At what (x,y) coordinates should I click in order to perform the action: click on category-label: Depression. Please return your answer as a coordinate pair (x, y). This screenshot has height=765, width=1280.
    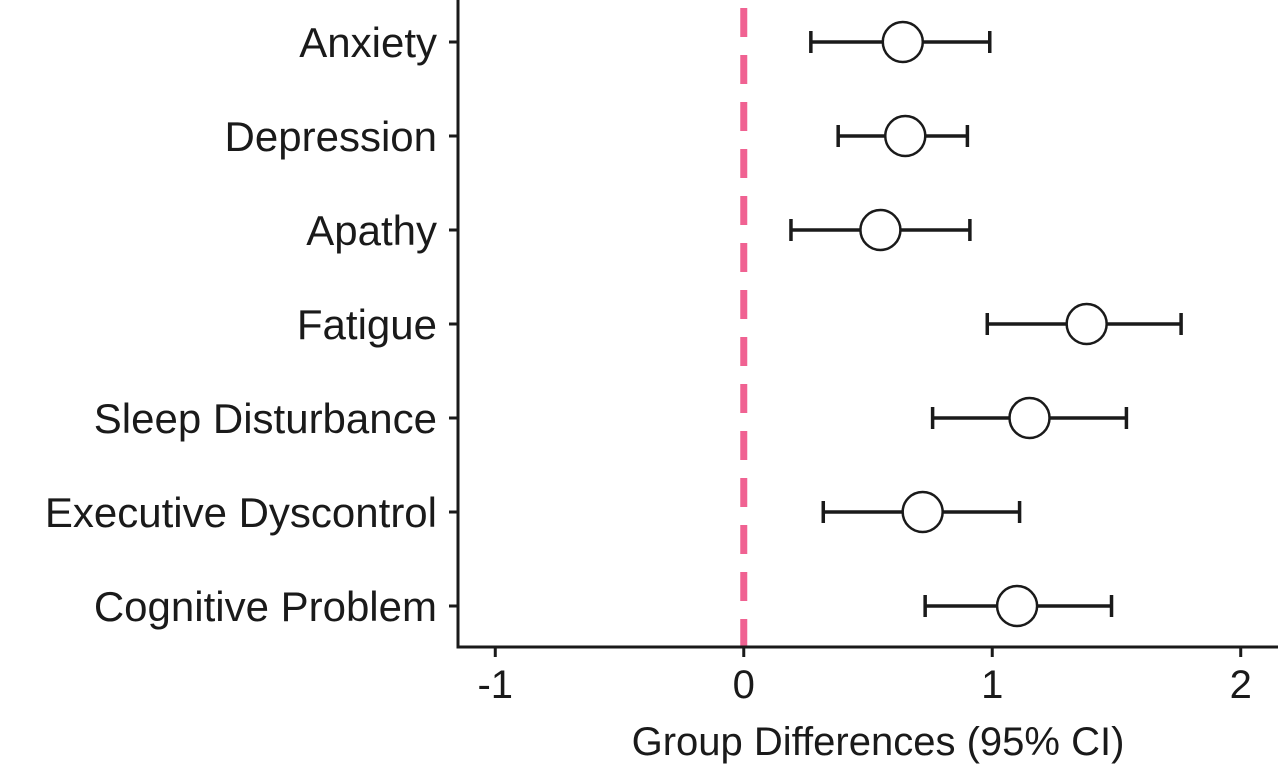
    Looking at the image, I should click on (331, 136).